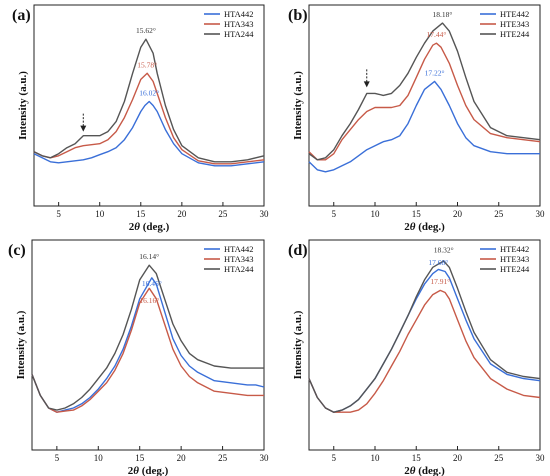 The image size is (550, 476). What do you see at coordinates (17, 250) in the screenshot?
I see `panel-label: (c)` at bounding box center [17, 250].